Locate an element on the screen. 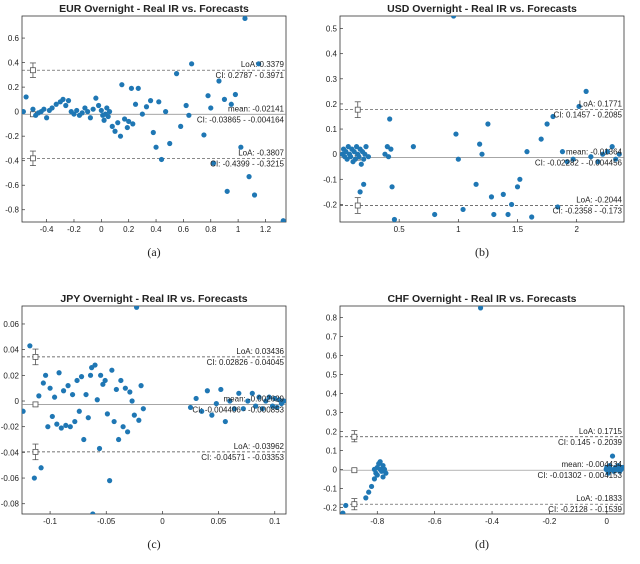 The width and height of the screenshot is (640, 564). annotation-lower-loa: LoA: -0.03962 is located at coordinates (259, 446).